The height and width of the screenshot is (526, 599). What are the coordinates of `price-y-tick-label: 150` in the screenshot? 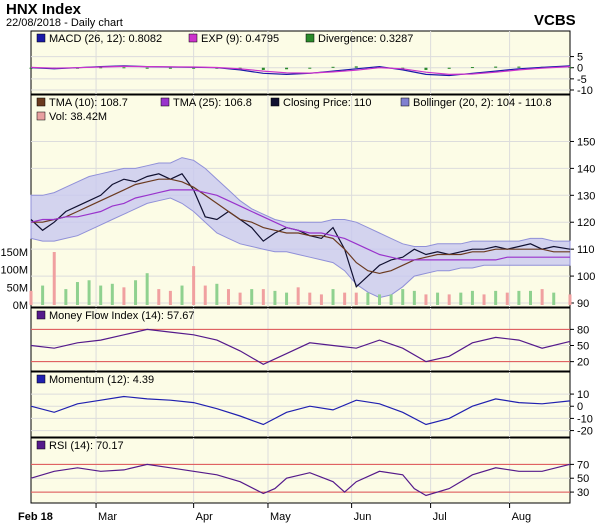 It's located at (586, 142).